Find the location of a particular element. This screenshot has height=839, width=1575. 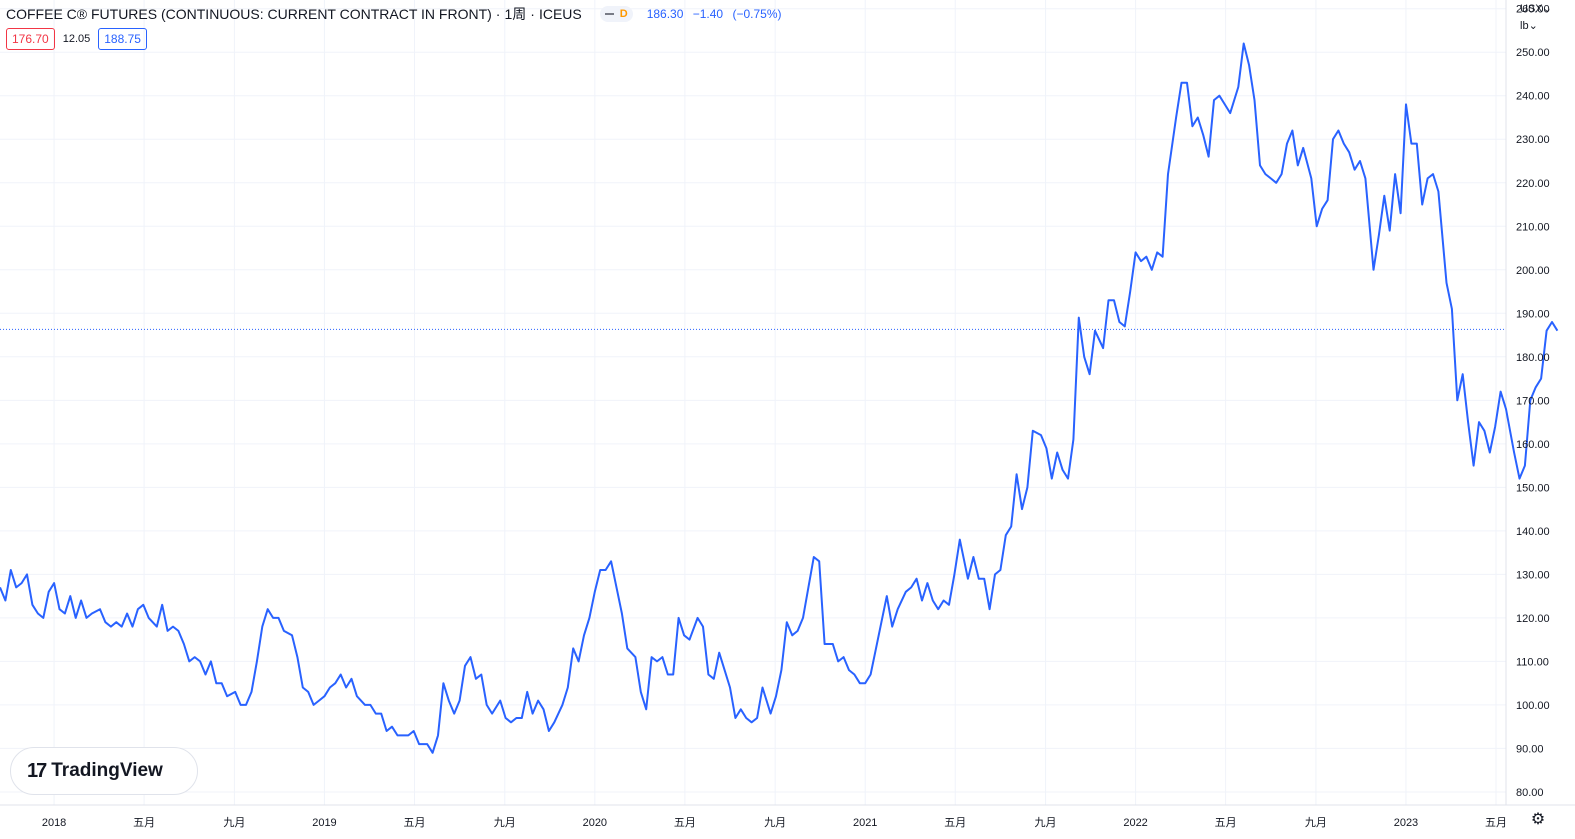

bid-ask-row: 176.70 12.05 188.75 is located at coordinates (76, 39).